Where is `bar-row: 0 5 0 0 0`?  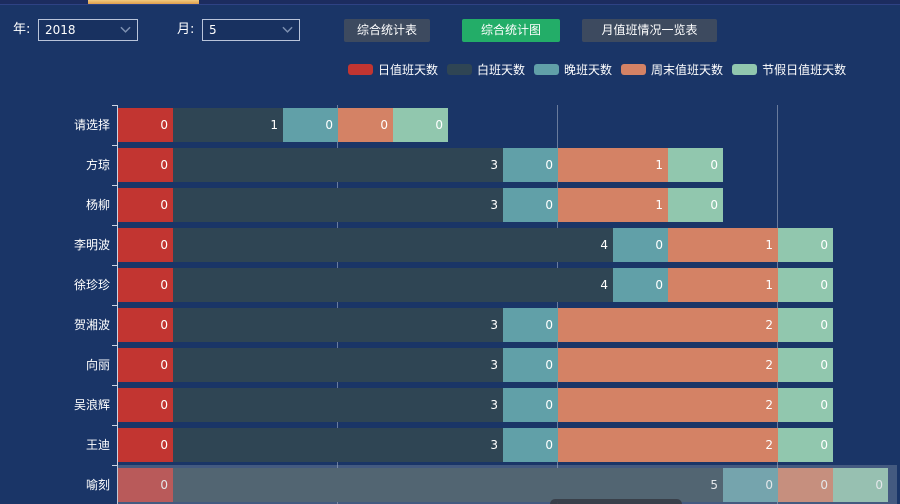 bar-row: 0 5 0 0 0 is located at coordinates (503, 485).